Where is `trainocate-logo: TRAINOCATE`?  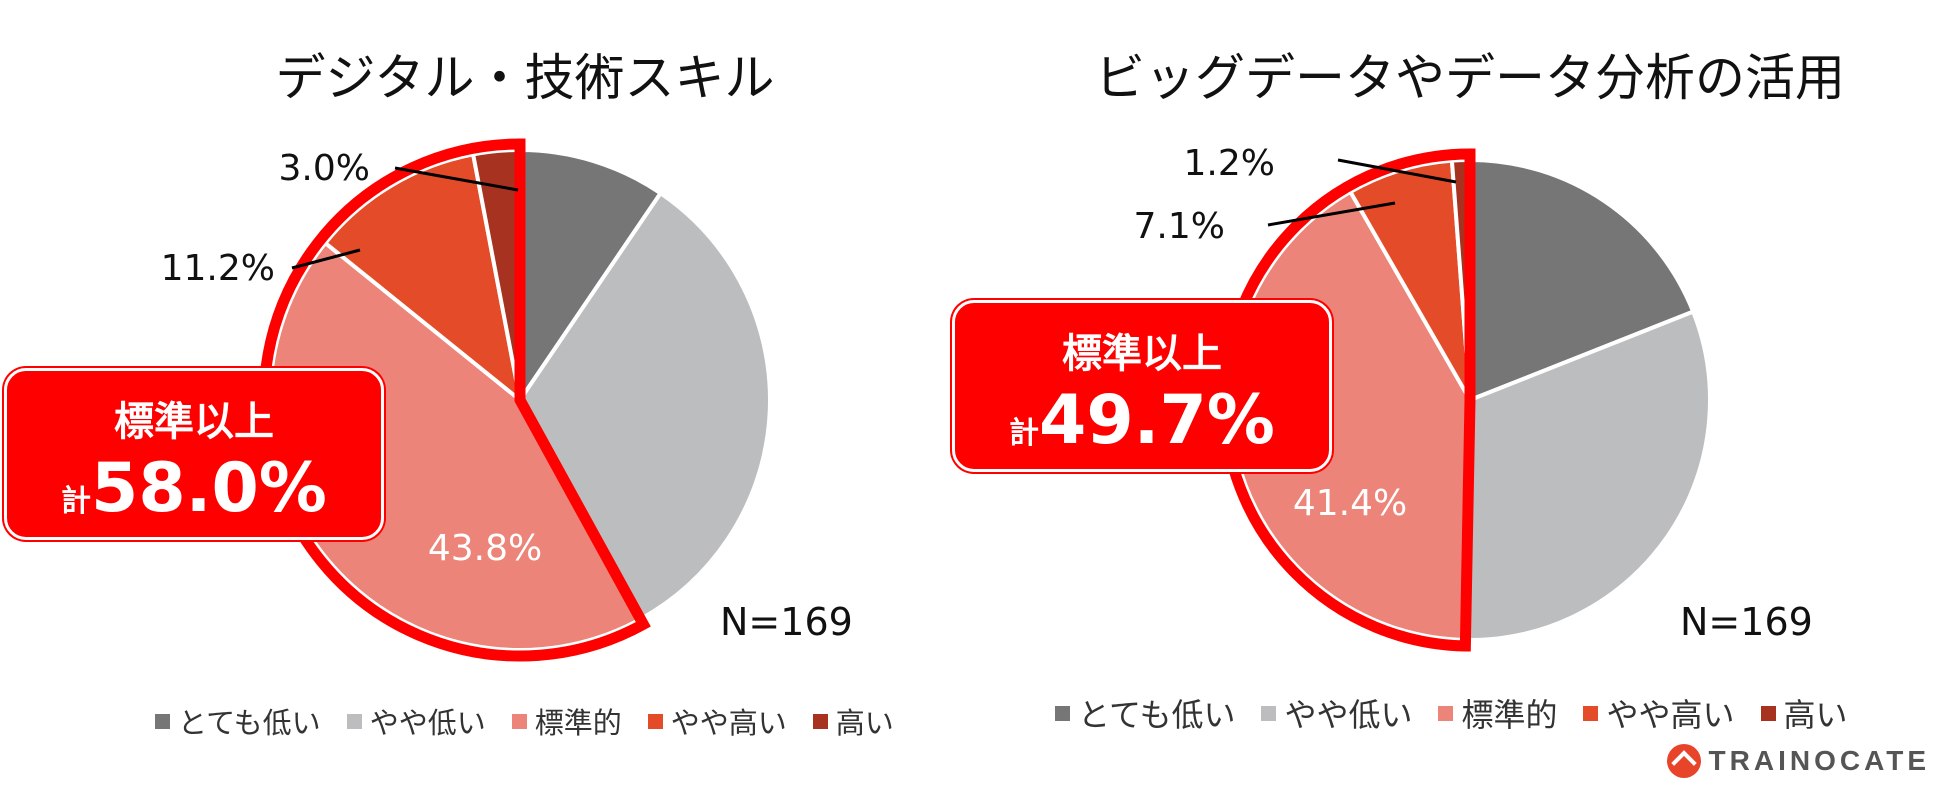
trainocate-logo: TRAINOCATE is located at coordinates (1798, 761).